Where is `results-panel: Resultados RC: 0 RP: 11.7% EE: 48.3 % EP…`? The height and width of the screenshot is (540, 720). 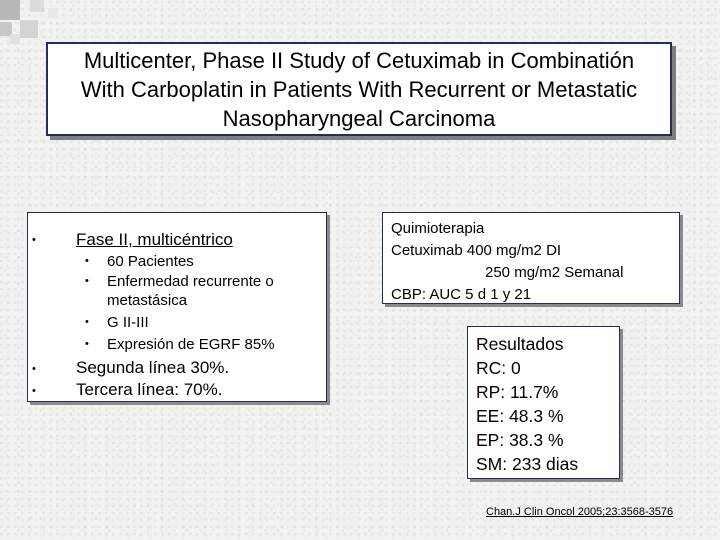
results-panel: Resultados RC: 0 RP: 11.7% EE: 48.3 % EP… is located at coordinates (543, 402).